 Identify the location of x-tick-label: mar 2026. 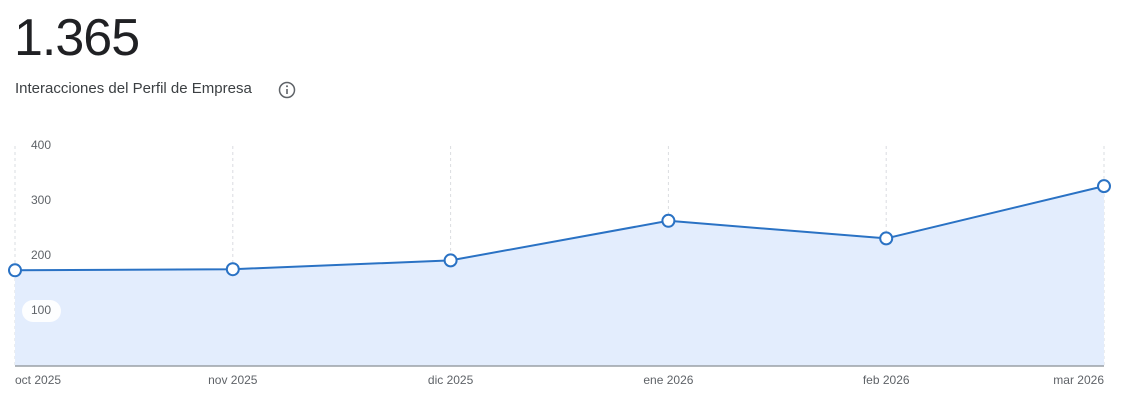
(1078, 380).